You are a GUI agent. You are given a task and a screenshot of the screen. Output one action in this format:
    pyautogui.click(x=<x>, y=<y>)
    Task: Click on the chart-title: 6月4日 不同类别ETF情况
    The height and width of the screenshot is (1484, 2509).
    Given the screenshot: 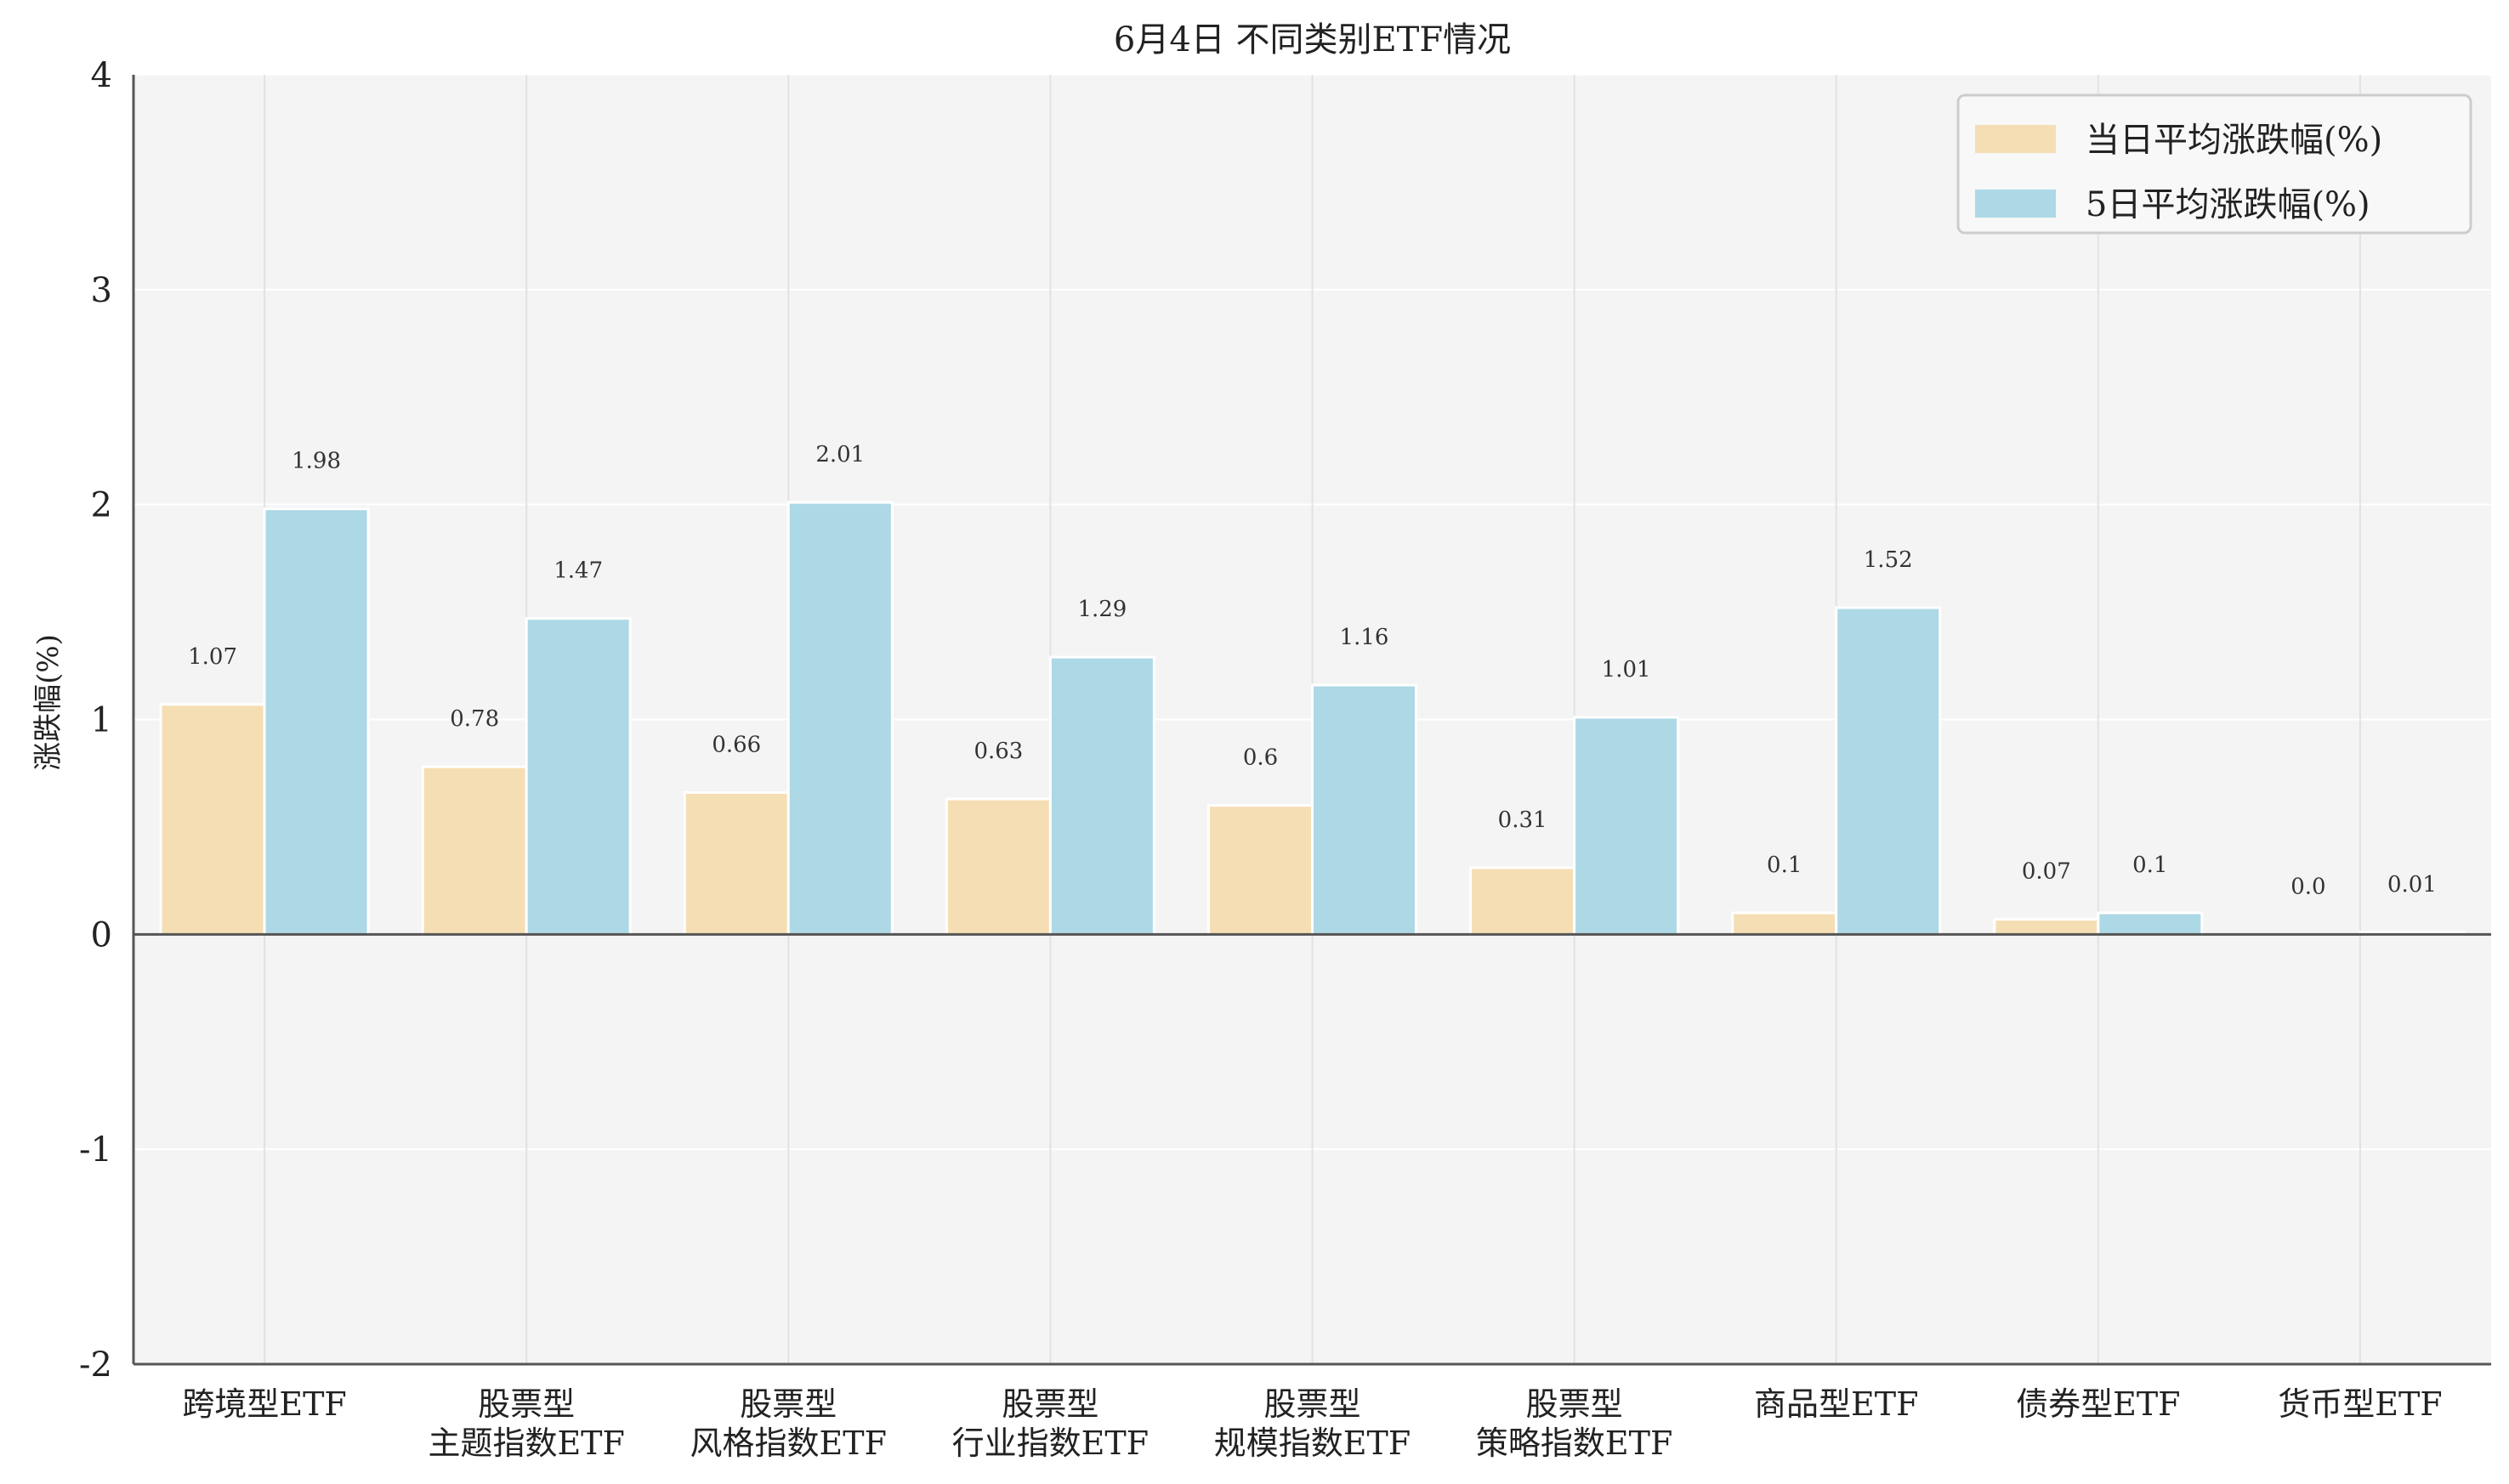 What is the action you would take?
    pyautogui.click(x=1312, y=39)
    